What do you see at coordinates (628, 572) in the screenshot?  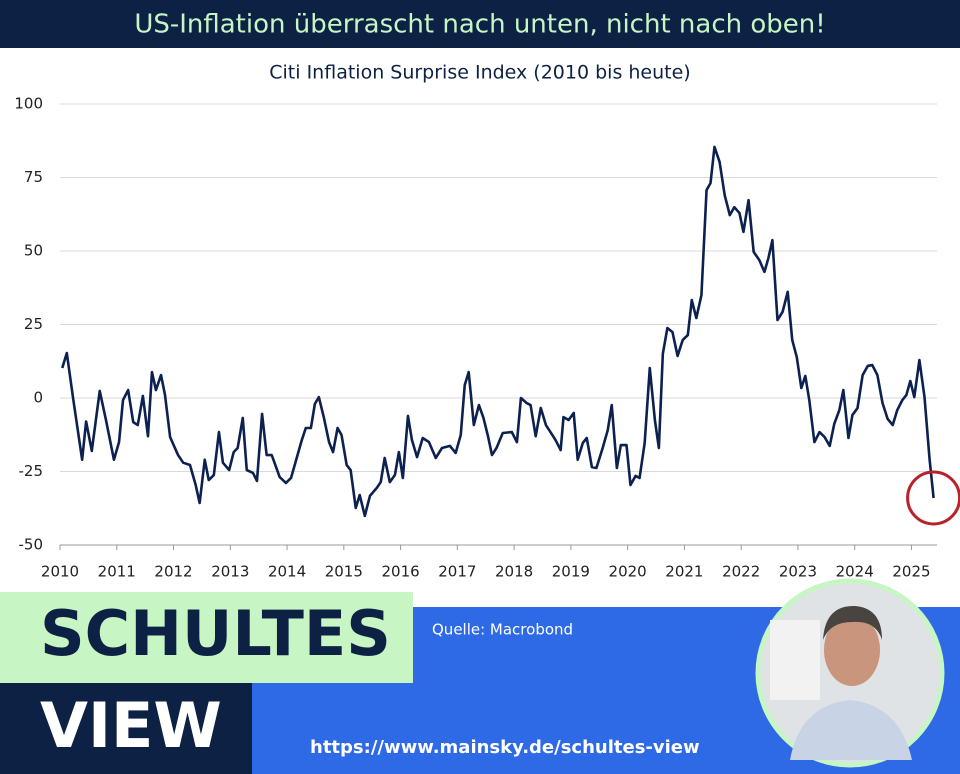 I see `x-tick-label: 2020` at bounding box center [628, 572].